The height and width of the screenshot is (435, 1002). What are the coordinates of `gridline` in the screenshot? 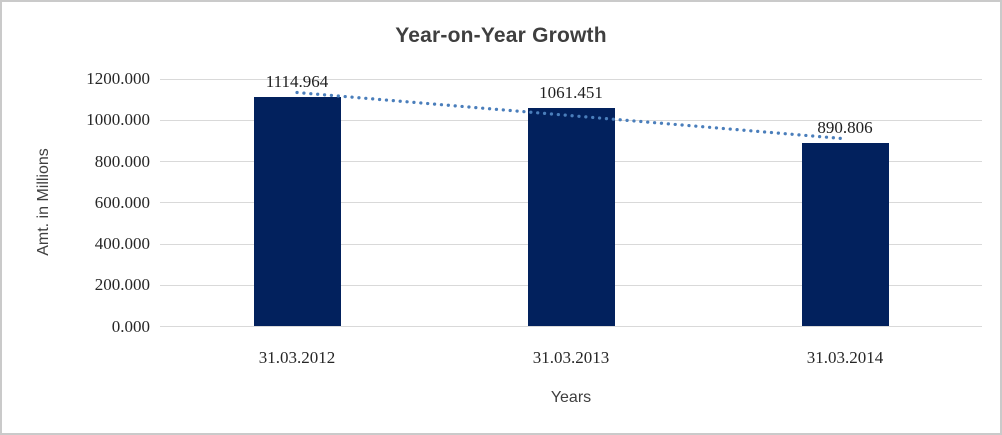 It's located at (571, 79).